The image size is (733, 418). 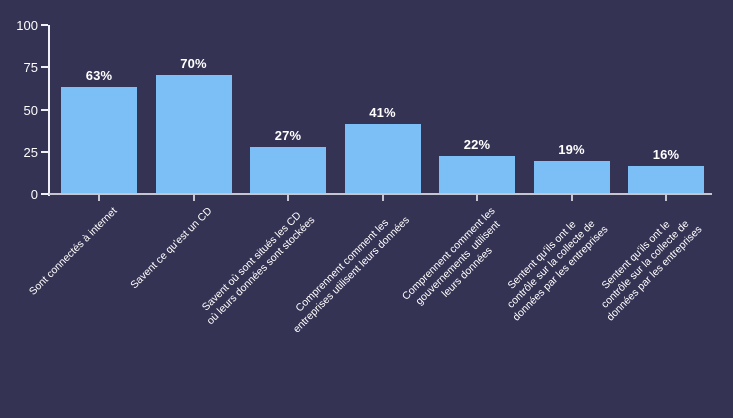 What do you see at coordinates (27, 25) in the screenshot?
I see `y-tick-label: 100` at bounding box center [27, 25].